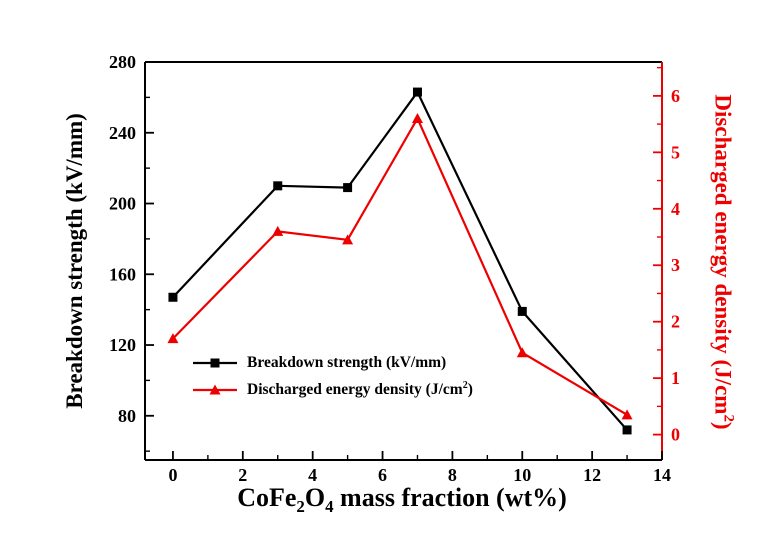 The width and height of the screenshot is (779, 547). I want to click on right-tick-label: 1, so click(675, 378).